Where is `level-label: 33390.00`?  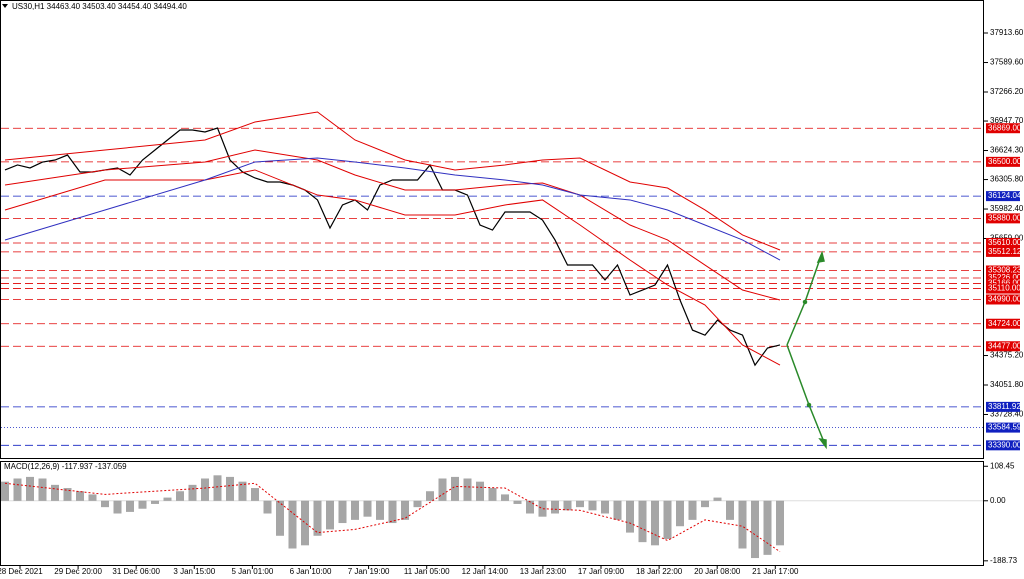 level-label: 33390.00 is located at coordinates (1005, 444).